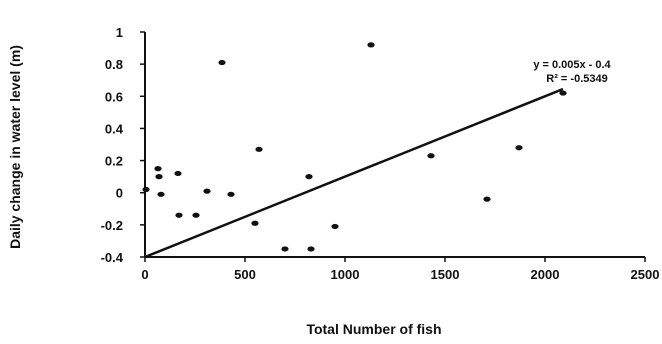  I want to click on r-squared-label: R² = -0.5349, so click(576, 79).